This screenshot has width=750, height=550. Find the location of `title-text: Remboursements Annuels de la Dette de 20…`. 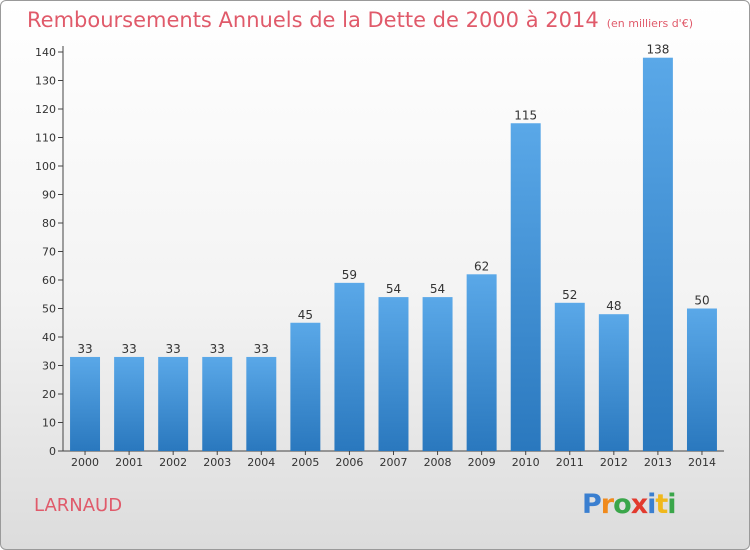

title-text: Remboursements Annuels de la Dette de 20… is located at coordinates (313, 20).